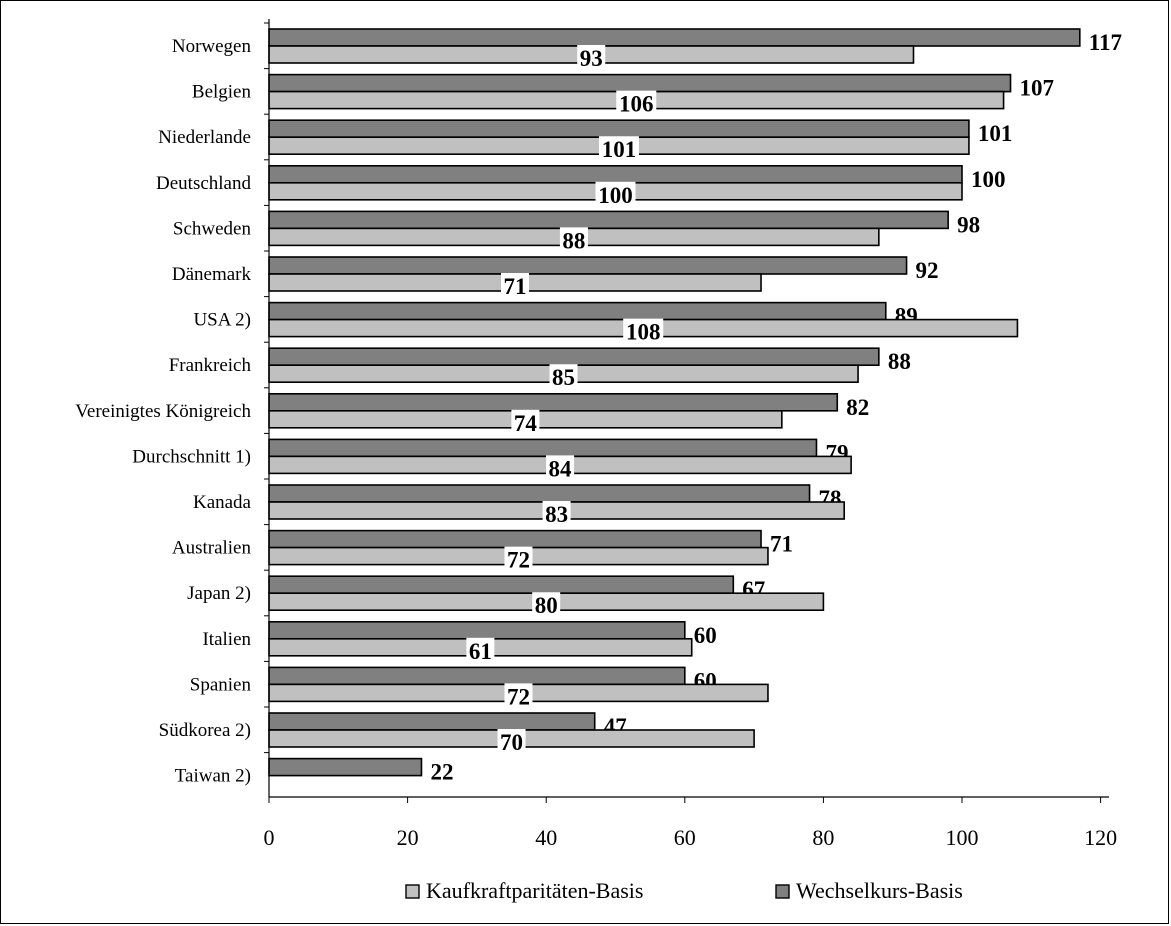 The height and width of the screenshot is (926, 1171). I want to click on data-label-kaufkraft: 83, so click(556, 514).